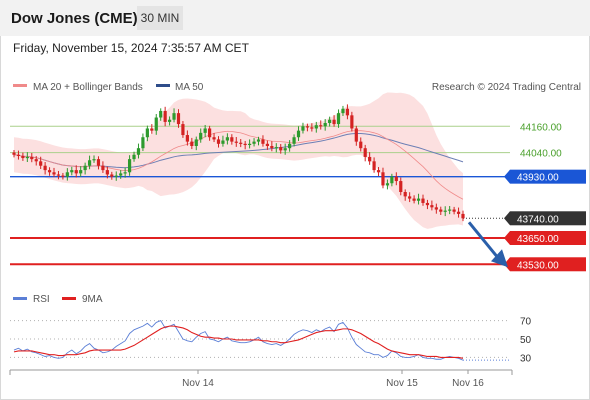 Image resolution: width=590 pixels, height=400 pixels. I want to click on level-tag-0: 44160.00, so click(541, 127).